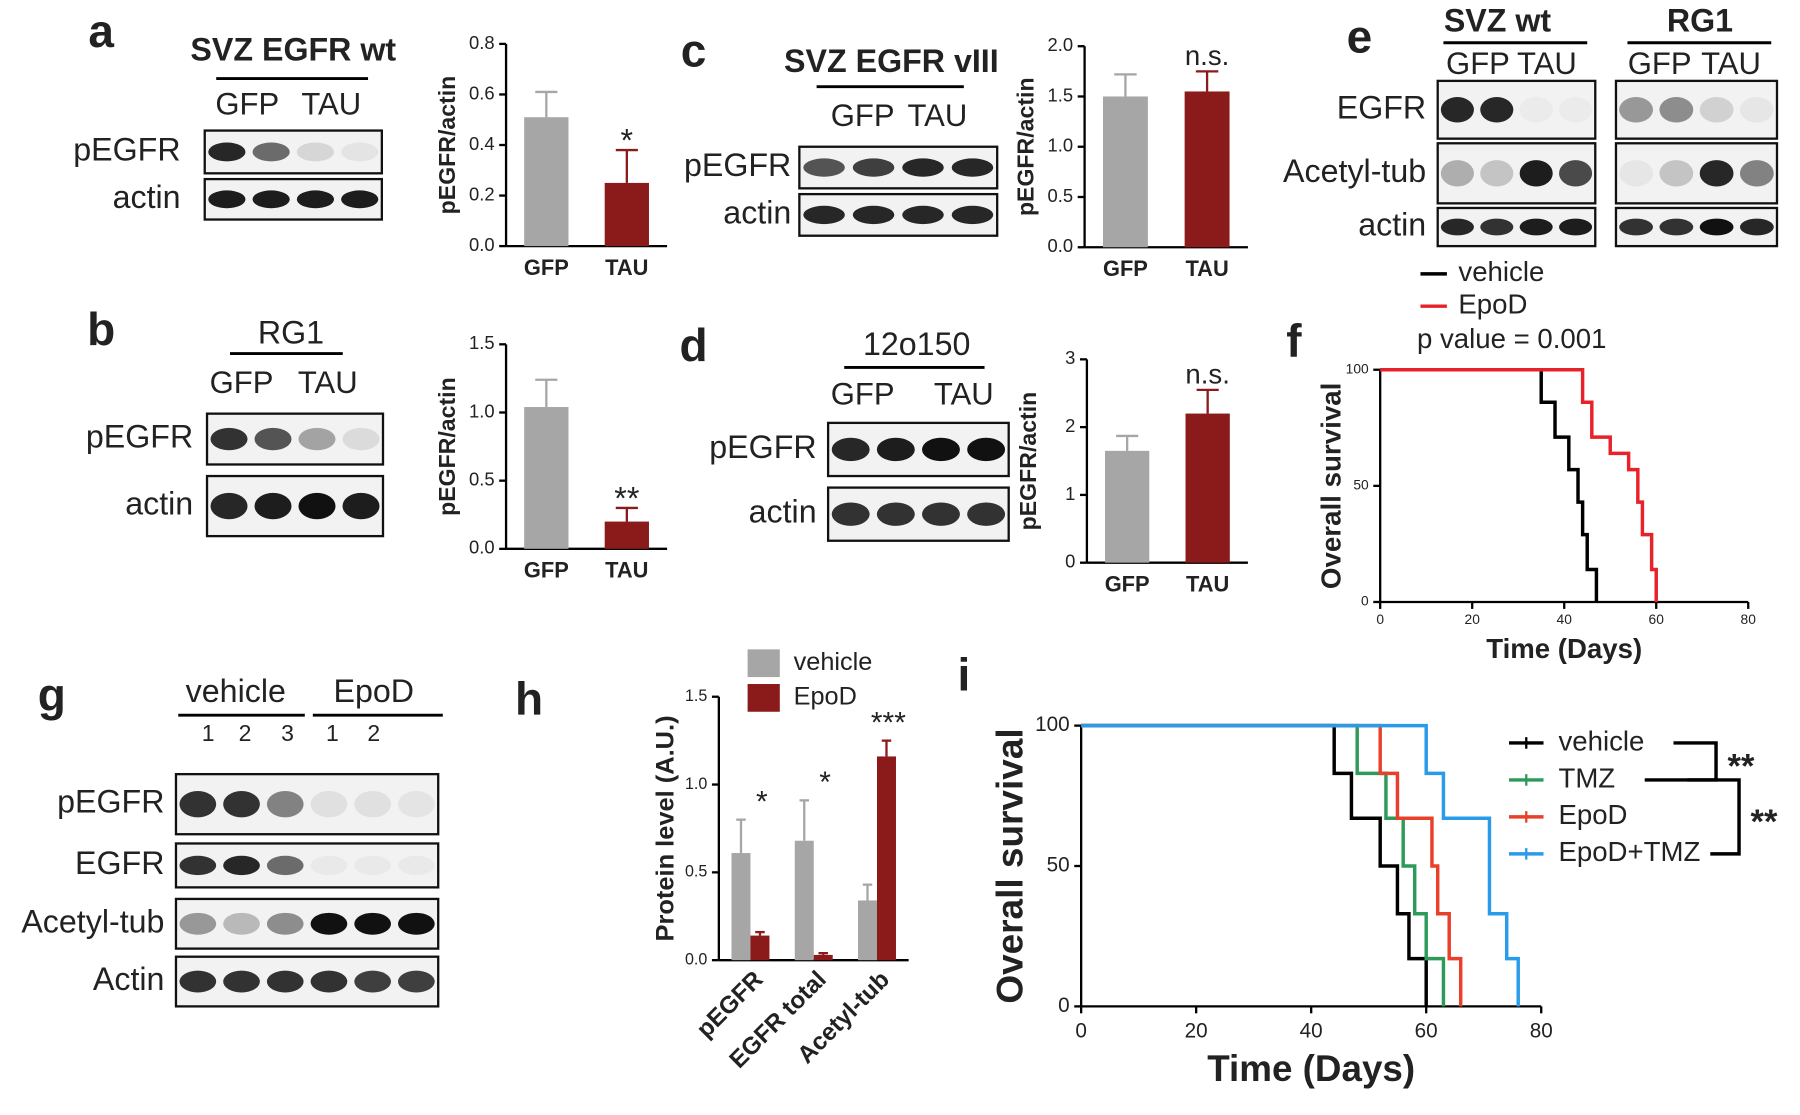 The width and height of the screenshot is (1800, 1115). What do you see at coordinates (373, 733) in the screenshot?
I see `lane-label: 2` at bounding box center [373, 733].